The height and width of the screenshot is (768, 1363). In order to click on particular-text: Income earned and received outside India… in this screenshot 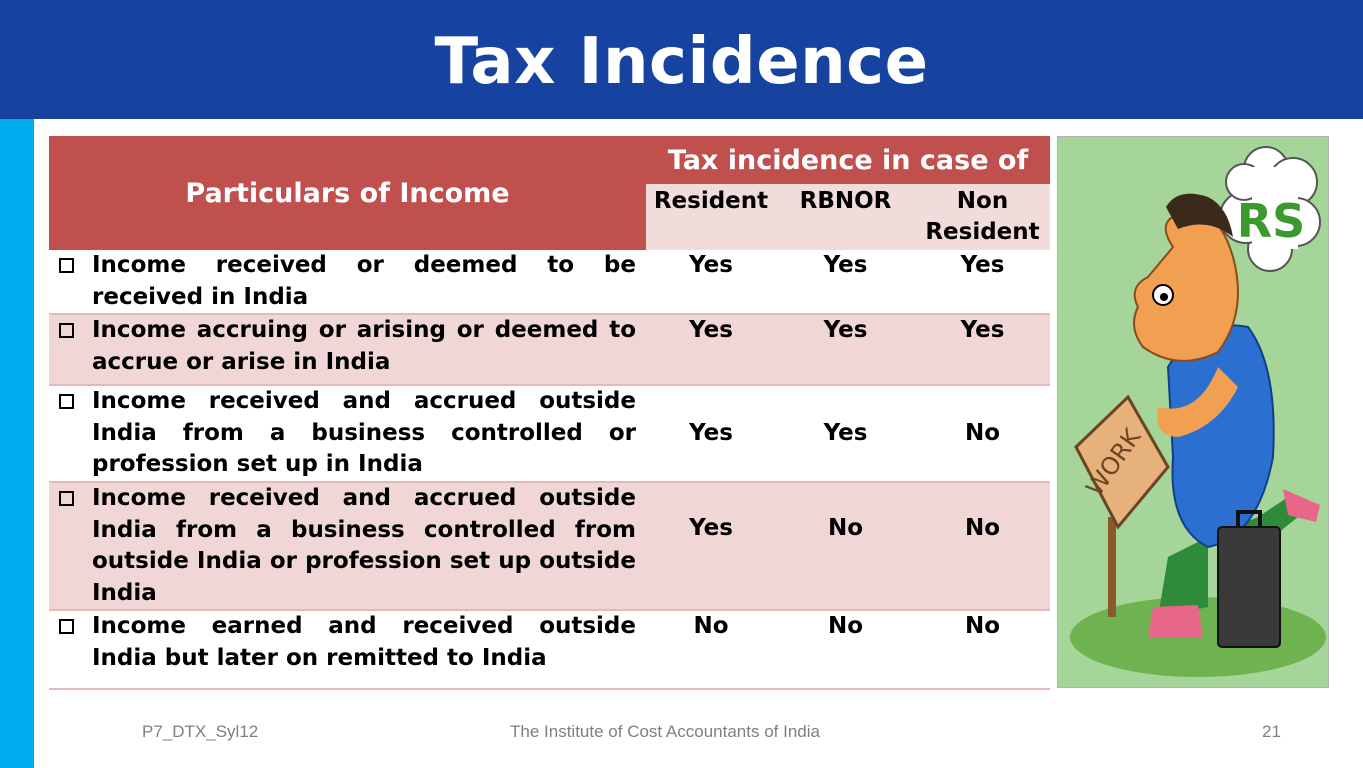, I will do `click(364, 642)`.